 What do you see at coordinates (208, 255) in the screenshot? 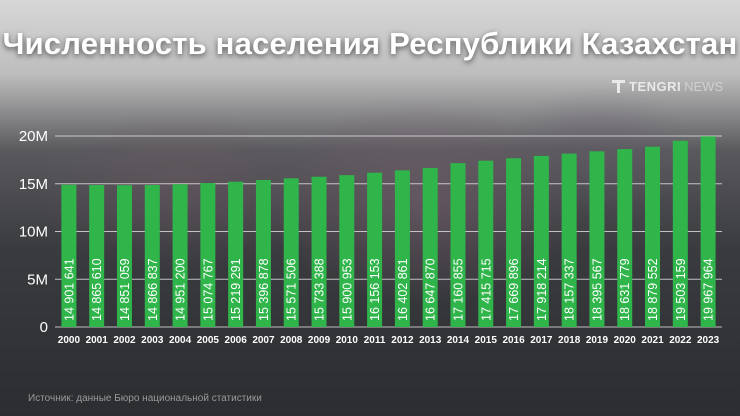
I see `bar-2005` at bounding box center [208, 255].